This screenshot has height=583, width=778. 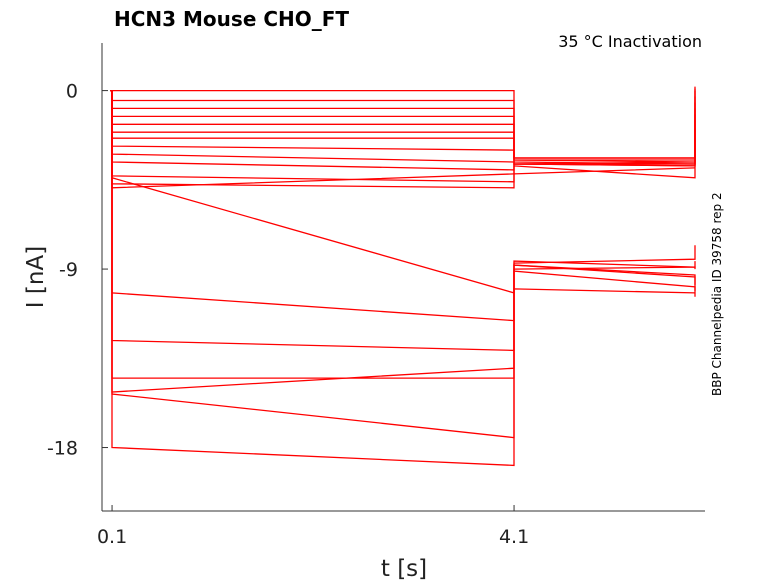 What do you see at coordinates (313, 526) in the screenshot?
I see `x-ticks: 0.1 4.1` at bounding box center [313, 526].